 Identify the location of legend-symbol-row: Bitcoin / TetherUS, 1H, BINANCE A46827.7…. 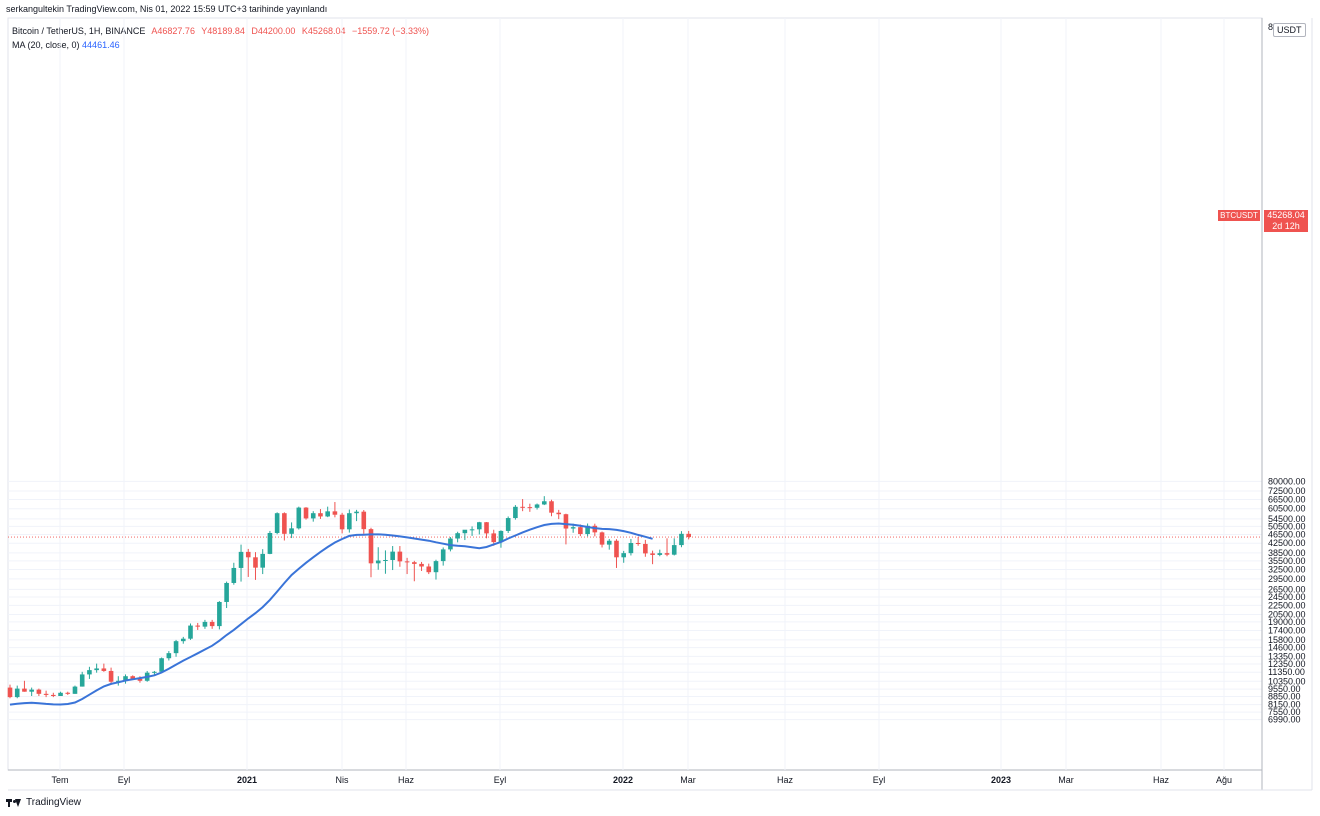
(222, 31).